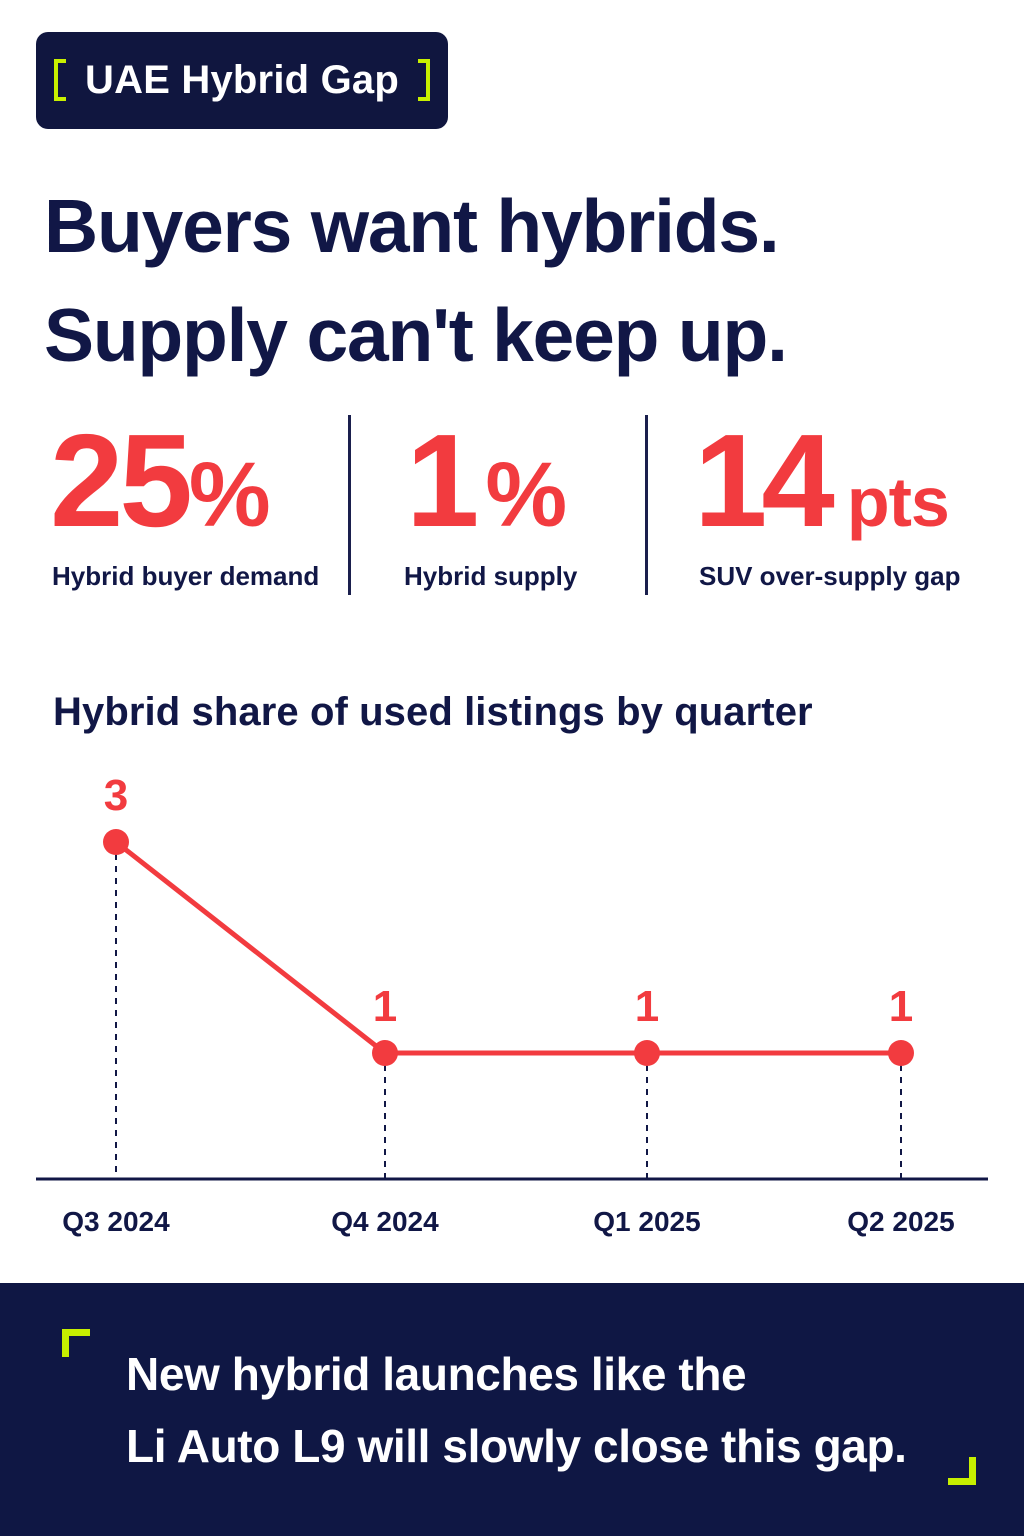  I want to click on x-tick-label: Q4 2024, so click(385, 1221).